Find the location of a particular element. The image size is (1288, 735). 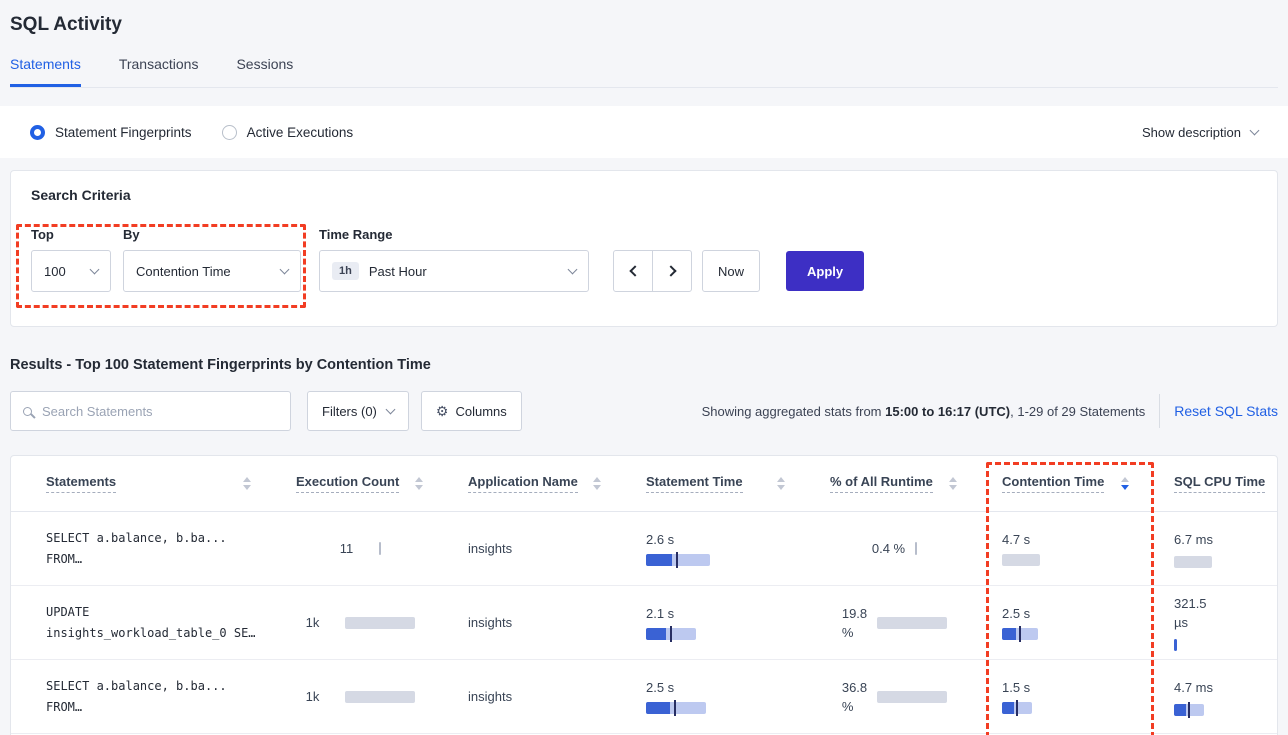

runtime-pct-cell: 36.8 % is located at coordinates (881, 696).